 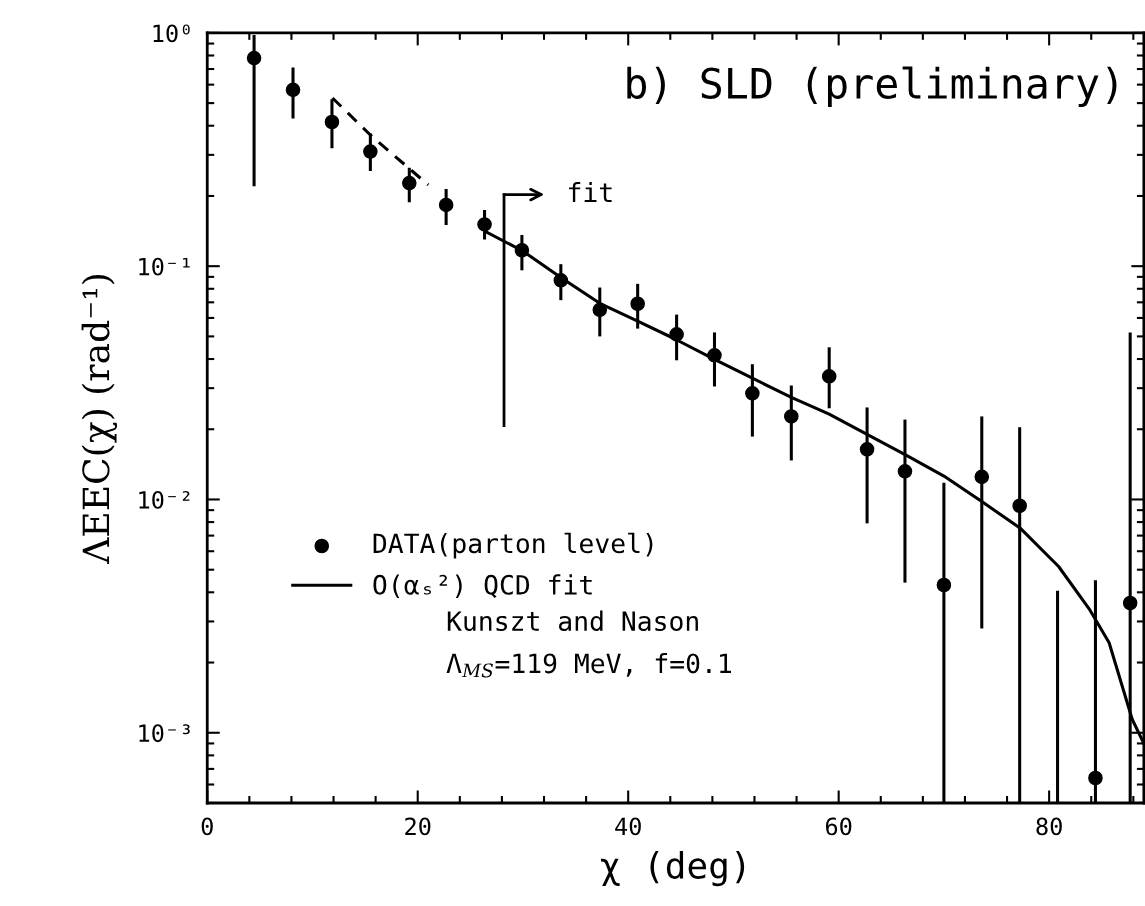 I want to click on x-tick-label: 80, so click(x=1049, y=826).